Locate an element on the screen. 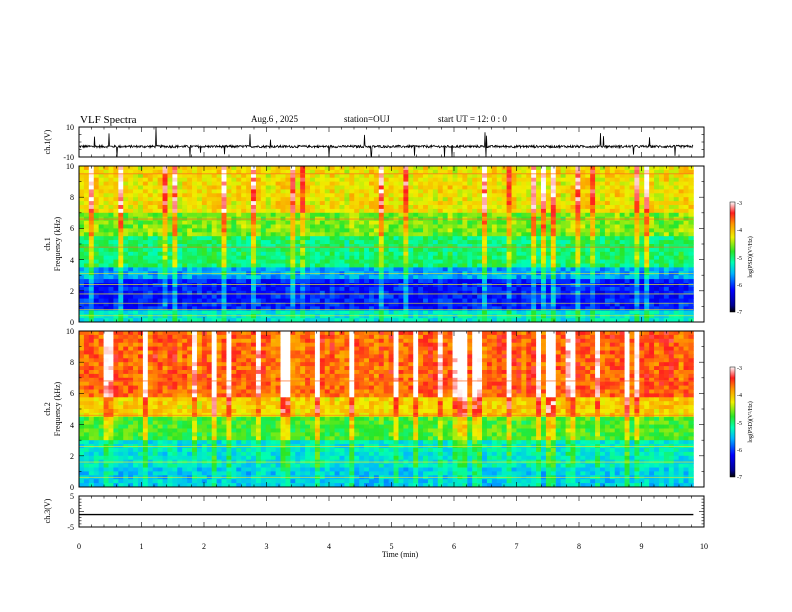 This screenshot has height=612, width=792. header-date: Aug.6 , 2025 is located at coordinates (274, 119).